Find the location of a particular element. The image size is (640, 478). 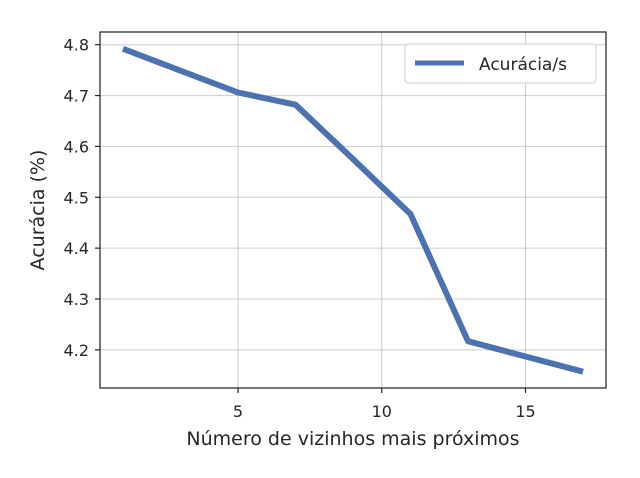

y-tick-label: 4.8 is located at coordinates (76, 45).